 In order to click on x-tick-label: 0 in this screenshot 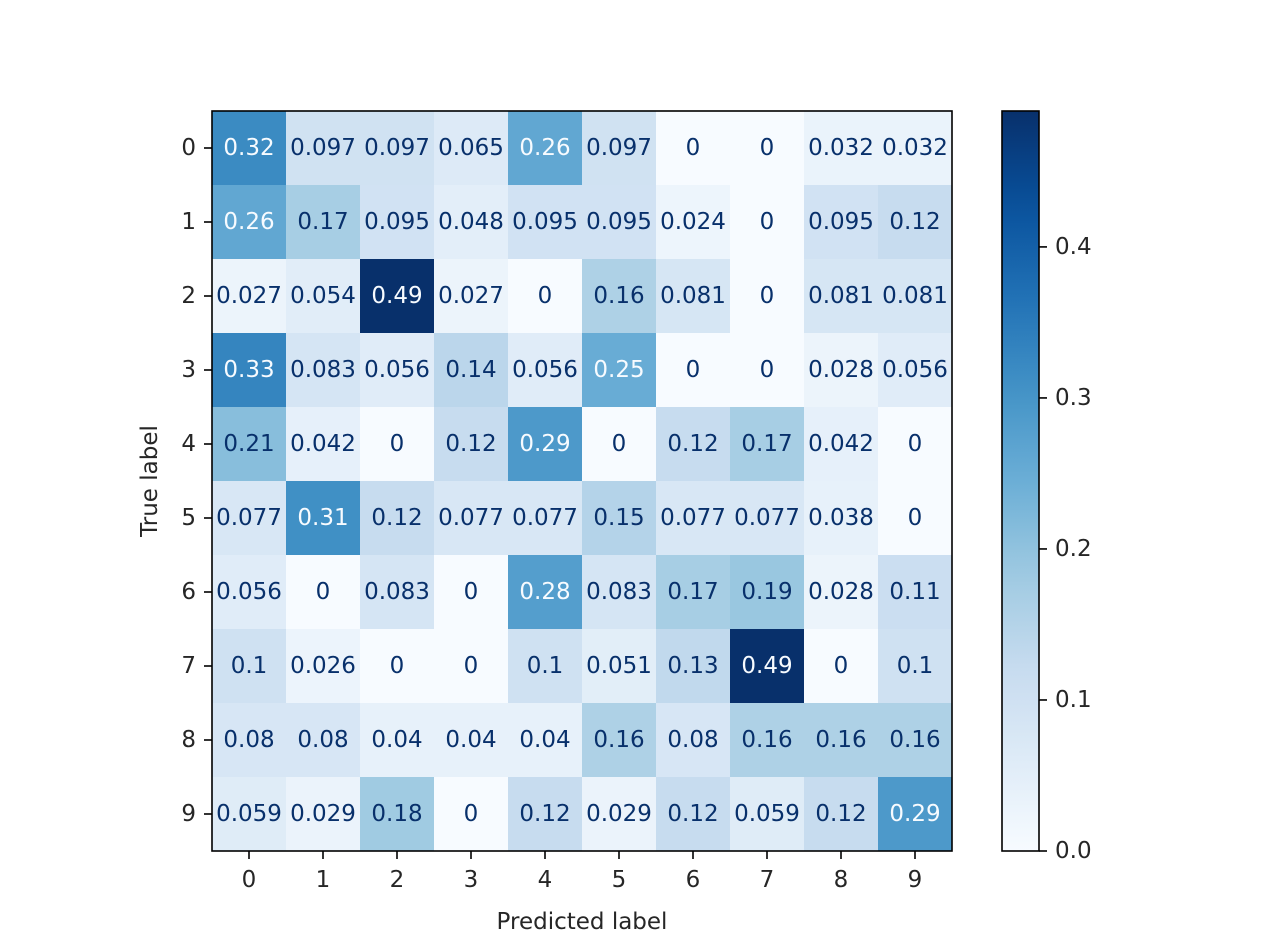, I will do `click(249, 880)`.